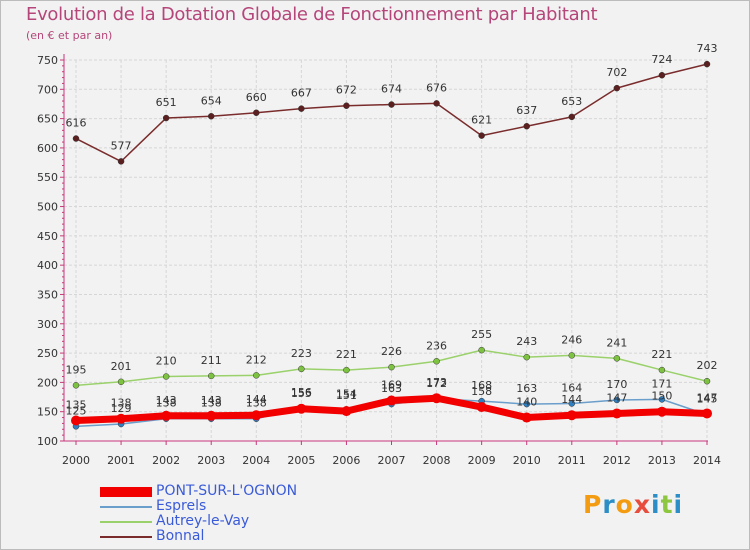 This screenshot has height=550, width=750. Describe the element at coordinates (481, 334) in the screenshot. I see `data-label: 255` at that location.